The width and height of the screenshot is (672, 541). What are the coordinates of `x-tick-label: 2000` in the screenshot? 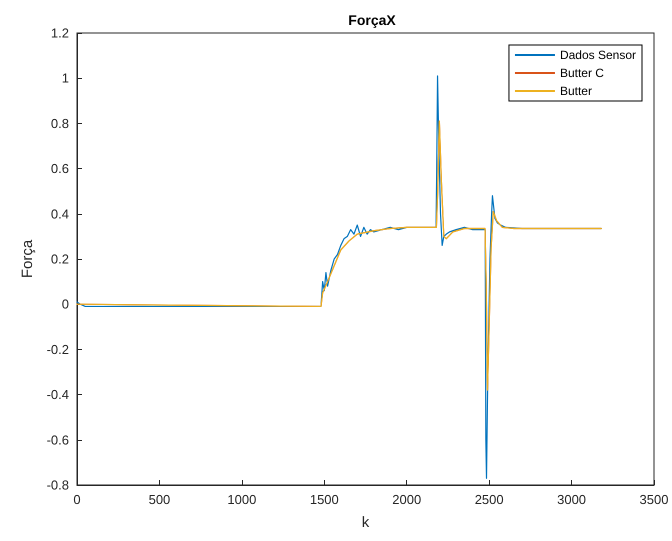 It's located at (407, 499).